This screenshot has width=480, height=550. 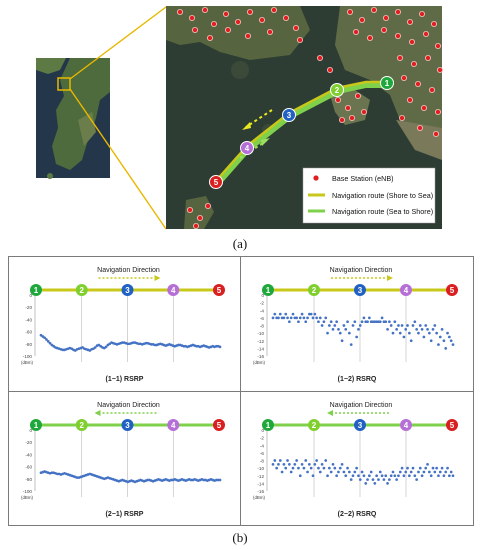 I want to click on korea-inset-map, so click(x=73, y=118).